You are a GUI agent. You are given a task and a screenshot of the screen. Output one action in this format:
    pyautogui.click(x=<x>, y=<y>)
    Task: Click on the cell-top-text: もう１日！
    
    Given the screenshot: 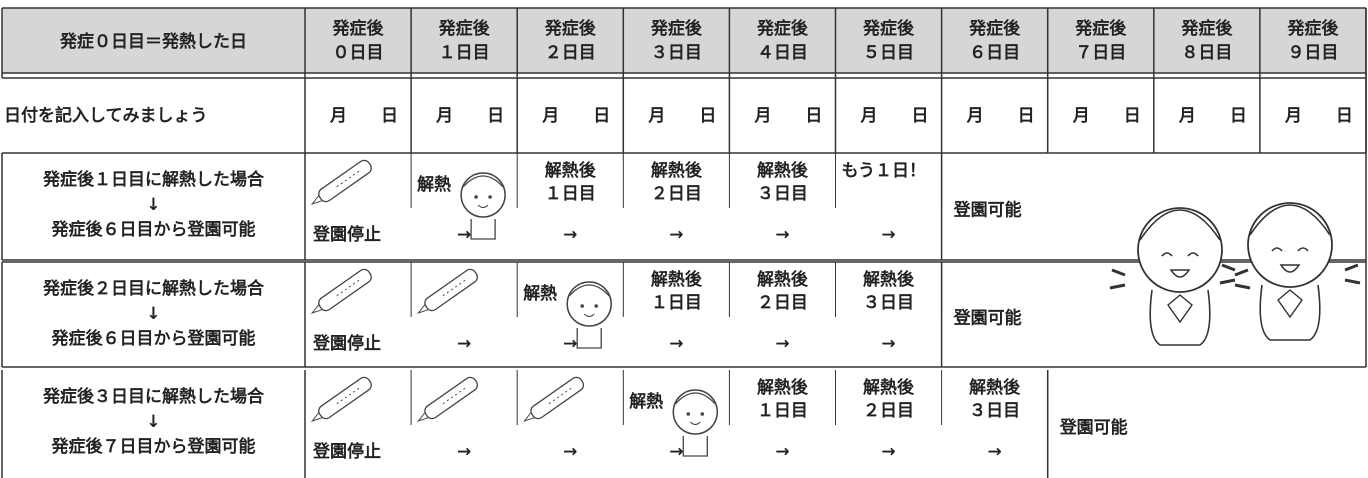 What is the action you would take?
    pyautogui.click(x=884, y=171)
    